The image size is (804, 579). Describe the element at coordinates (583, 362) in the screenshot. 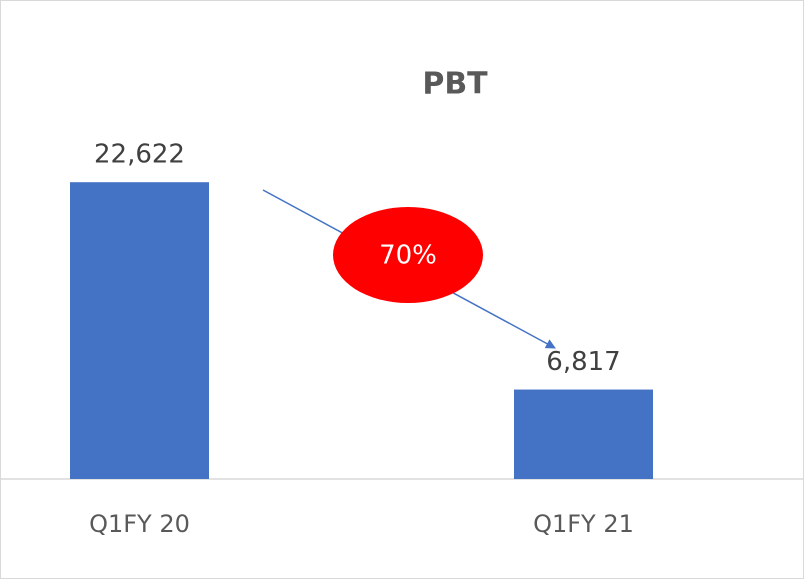

I see `value-label: 6,817` at that location.